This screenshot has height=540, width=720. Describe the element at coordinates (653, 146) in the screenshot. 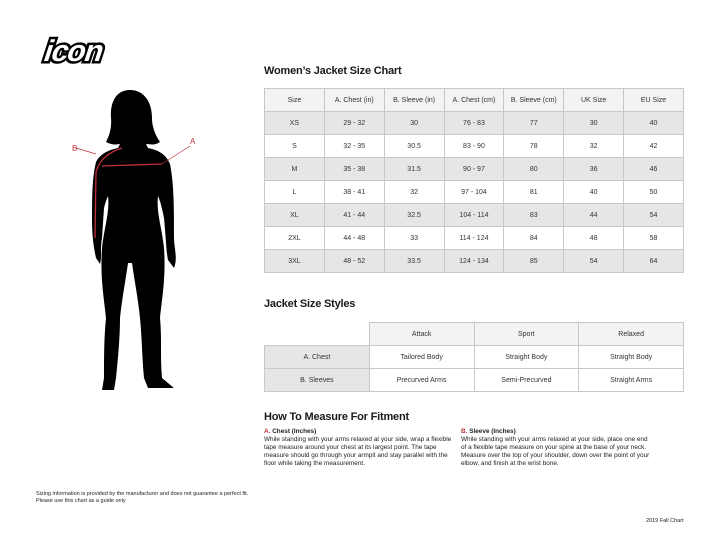

I see `table-cell: 42` at that location.